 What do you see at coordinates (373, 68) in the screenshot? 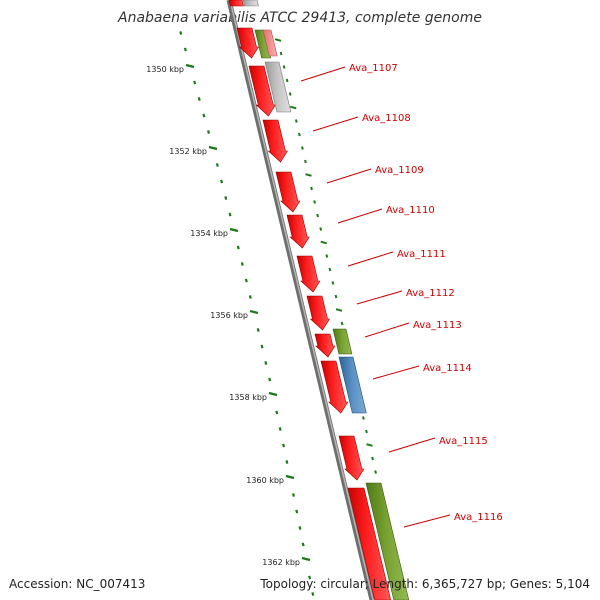
I see `gene-label: Ava_1107` at bounding box center [373, 68].